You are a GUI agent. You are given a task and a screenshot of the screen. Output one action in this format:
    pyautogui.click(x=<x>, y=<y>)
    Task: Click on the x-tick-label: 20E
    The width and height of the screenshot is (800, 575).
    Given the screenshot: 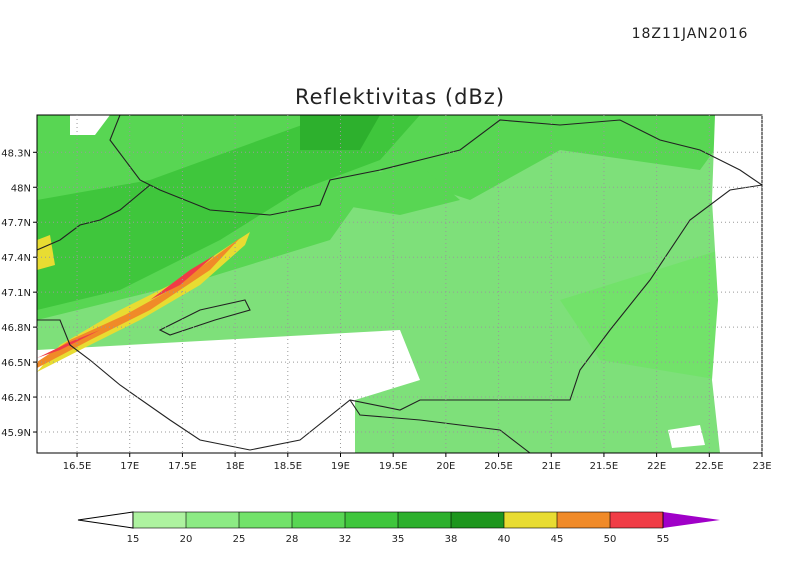 What is the action you would take?
    pyautogui.click(x=445, y=466)
    